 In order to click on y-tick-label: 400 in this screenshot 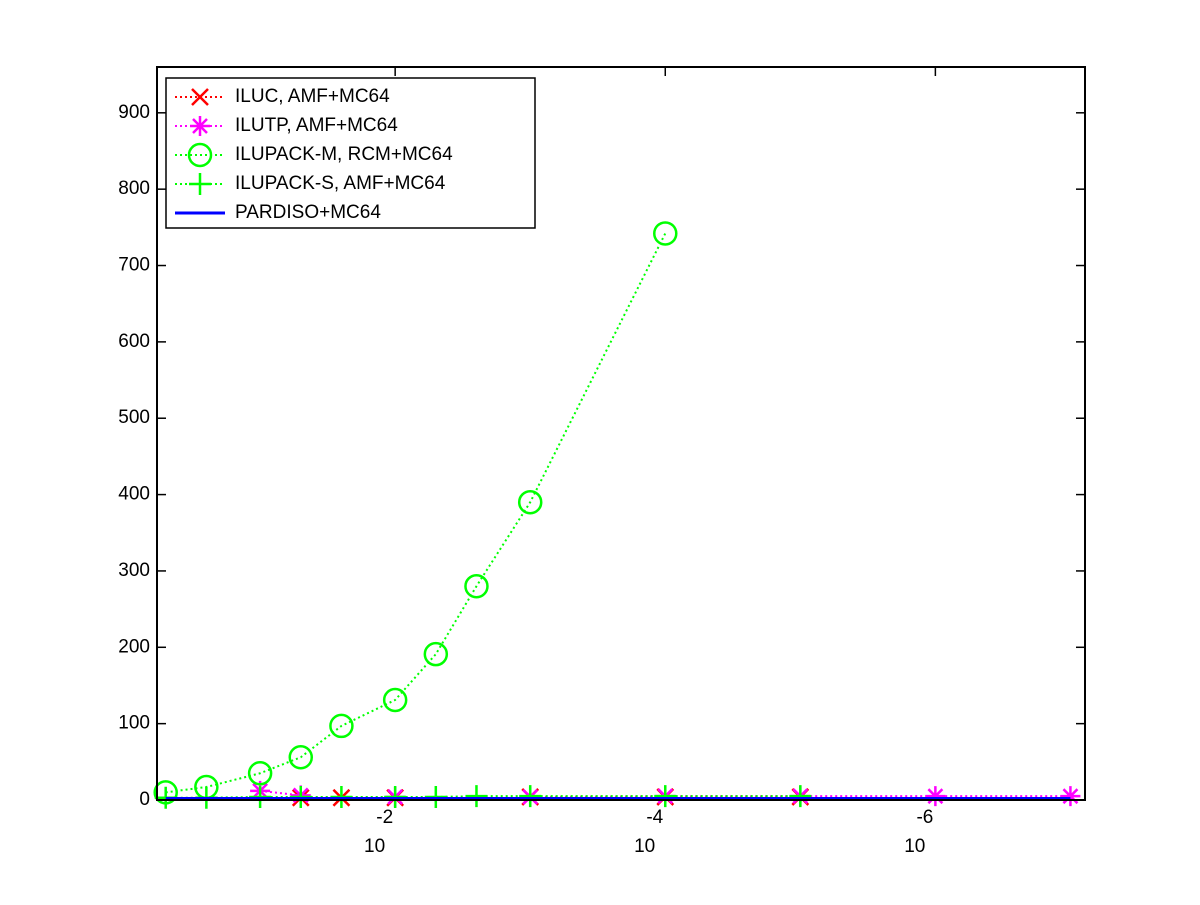, I will do `click(134, 494)`.